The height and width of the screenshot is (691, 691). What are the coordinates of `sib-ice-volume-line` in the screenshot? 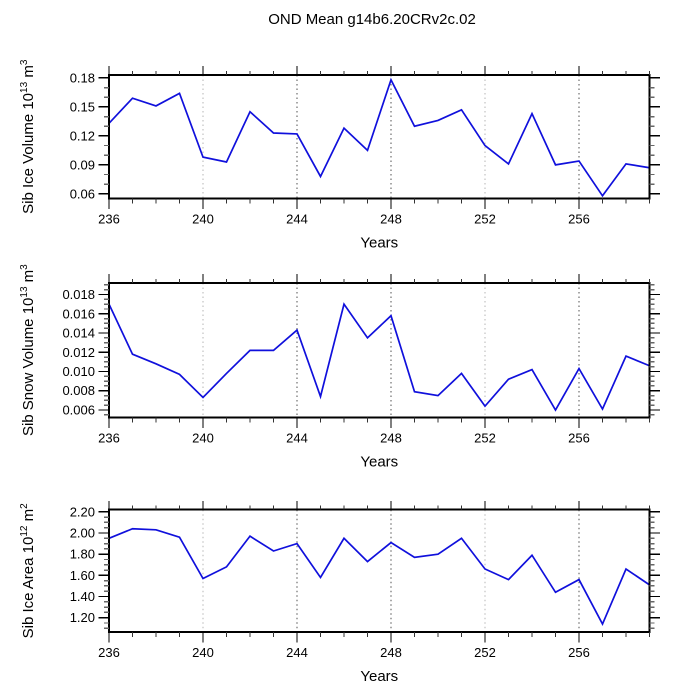 It's located at (379, 137).